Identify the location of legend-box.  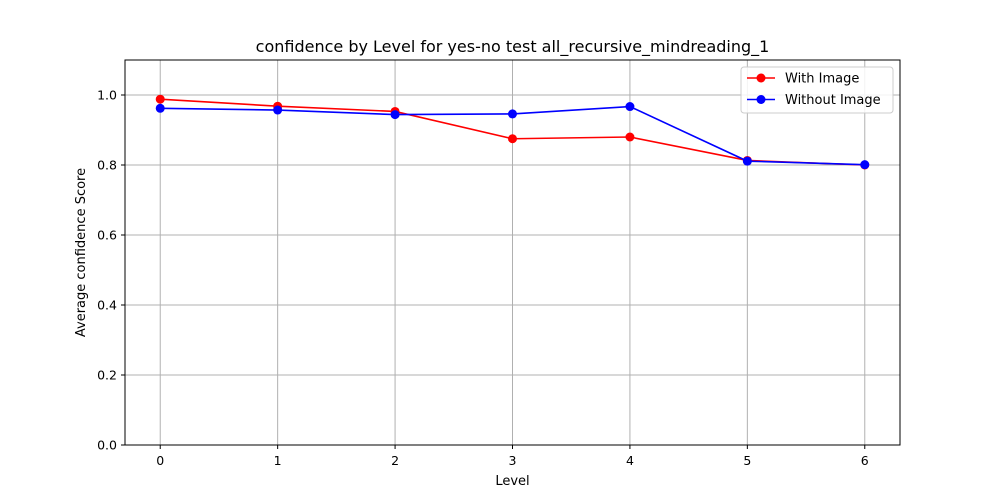
(817, 90).